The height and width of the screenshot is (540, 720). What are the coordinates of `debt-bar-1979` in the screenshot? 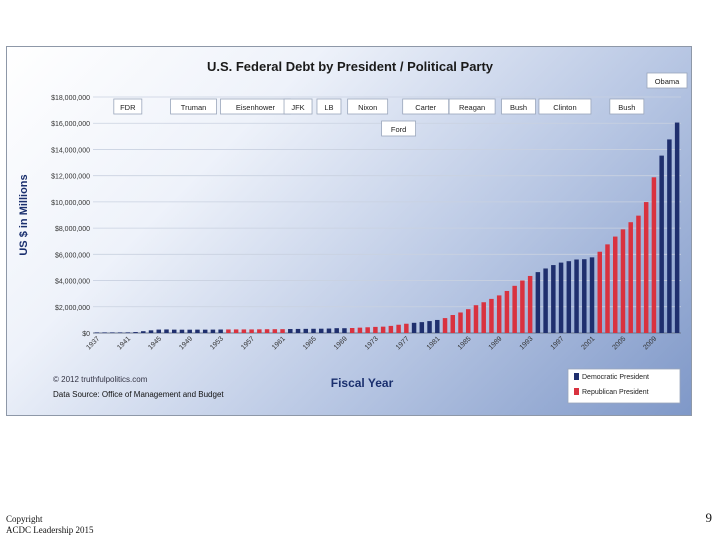 It's located at (422, 327).